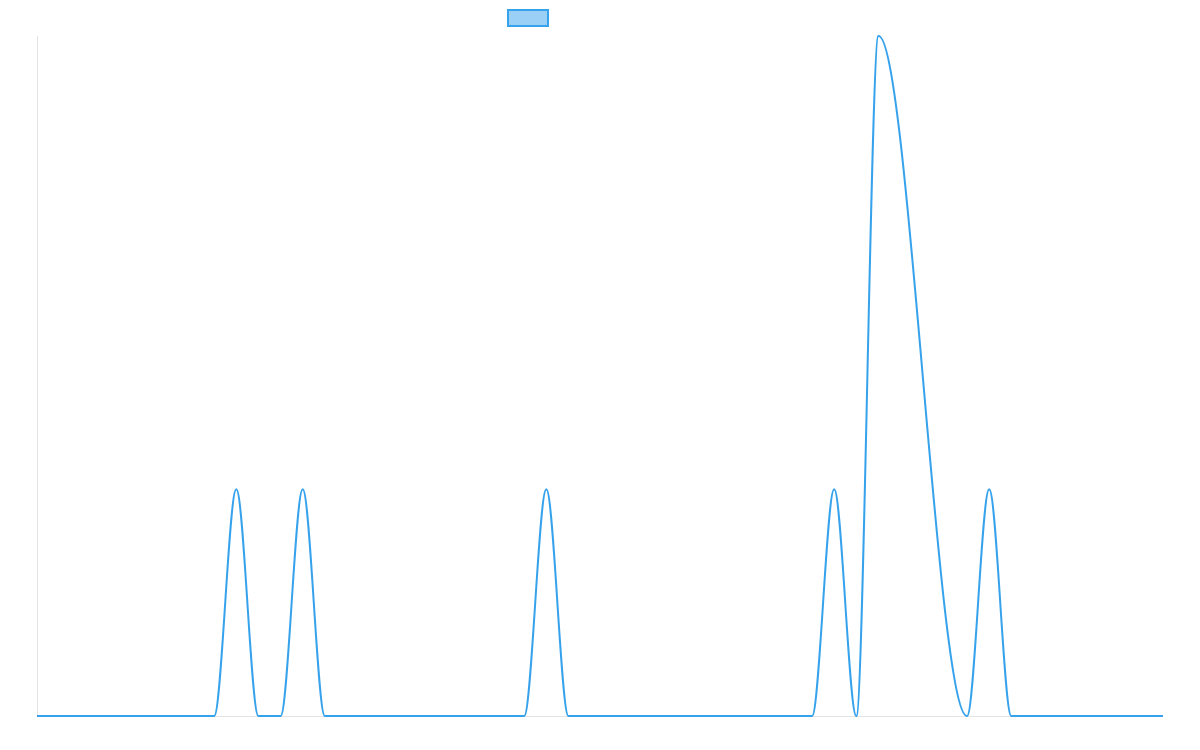 The width and height of the screenshot is (1200, 750). I want to click on legend, so click(528, 18).